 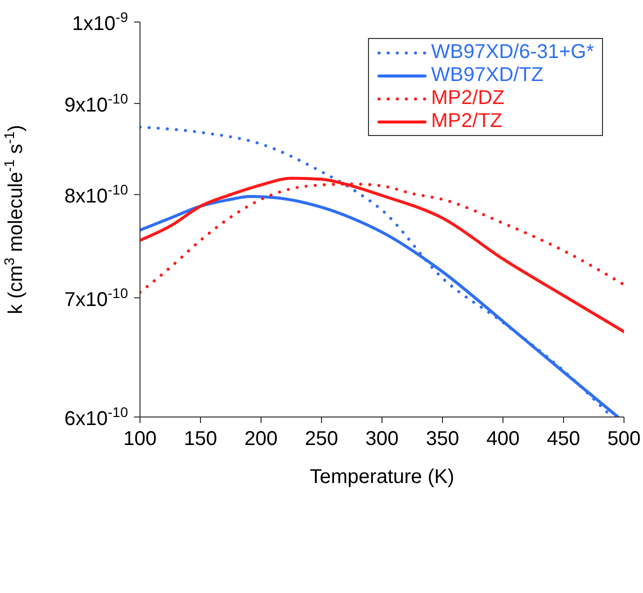 I want to click on y-tick-label: 6x10$^{-10}$, so click(x=96, y=417).